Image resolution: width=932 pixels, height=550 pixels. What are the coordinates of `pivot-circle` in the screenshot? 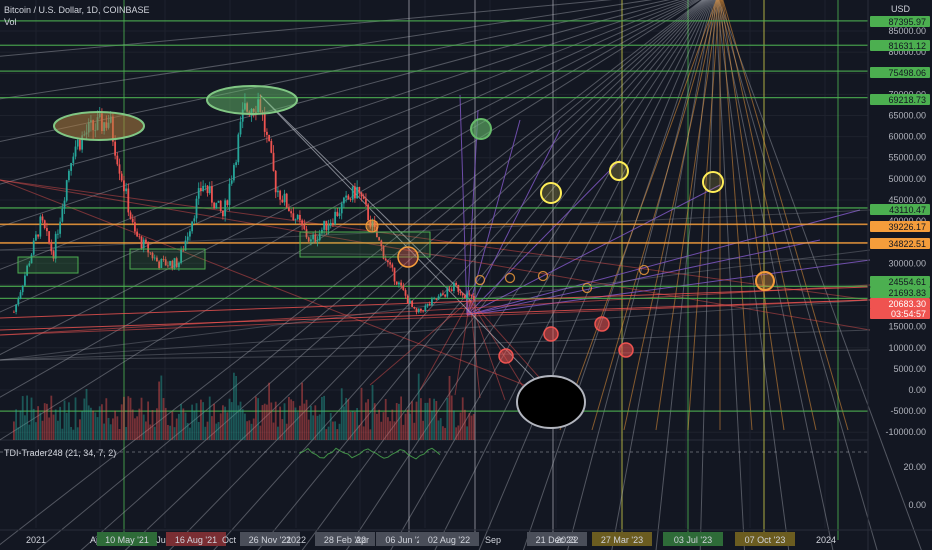 It's located at (372, 226).